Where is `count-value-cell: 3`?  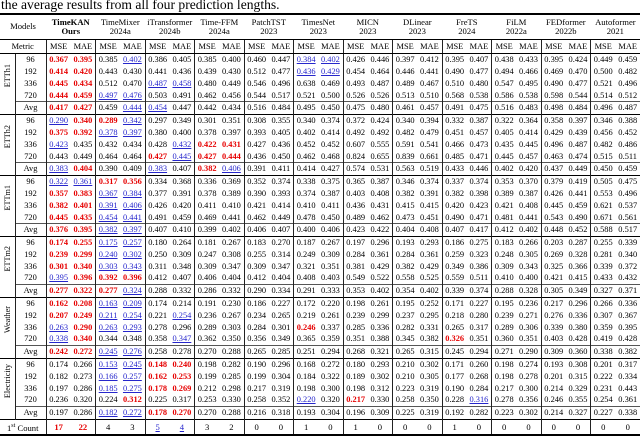 count-value-cell: 3 is located at coordinates (207, 427).